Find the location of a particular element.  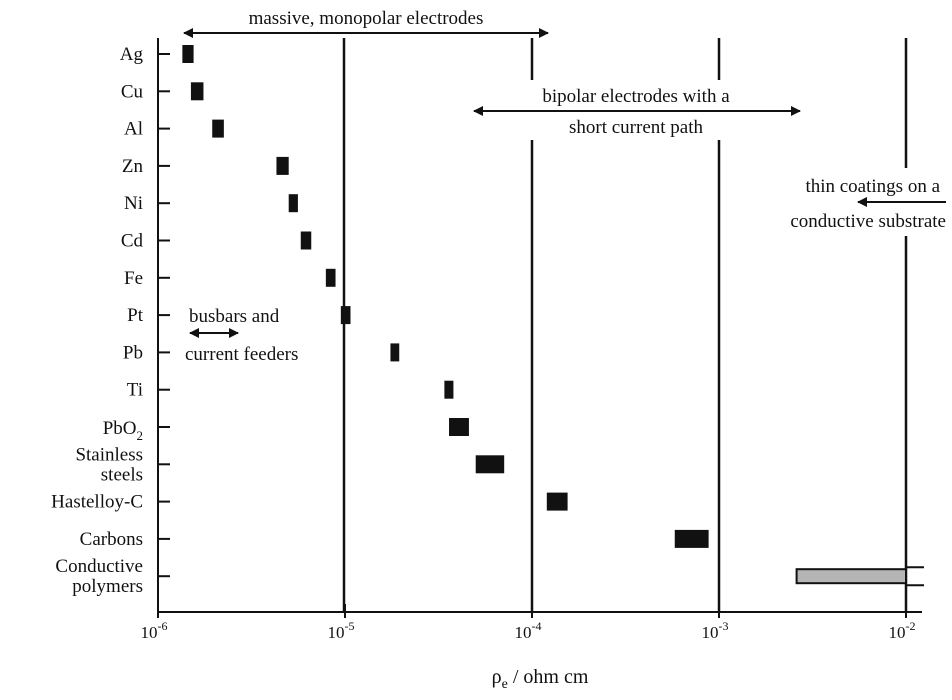

category-label-cd: Cd is located at coordinates (132, 241).